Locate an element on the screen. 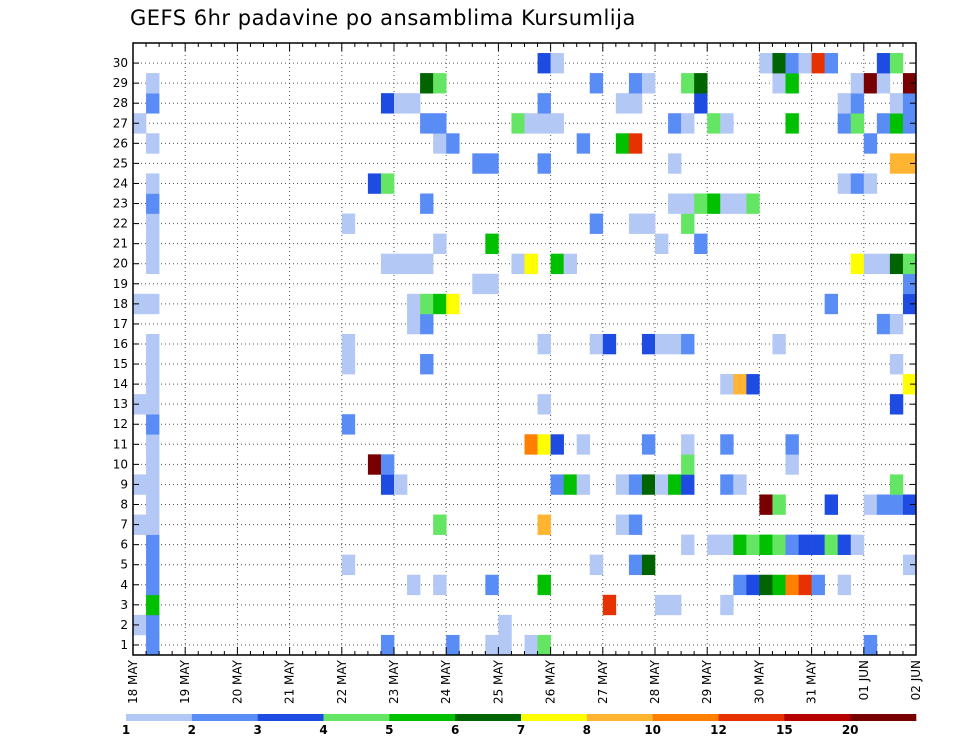 This screenshot has height=742, width=960. y-tick-label: 21 is located at coordinates (120, 244).